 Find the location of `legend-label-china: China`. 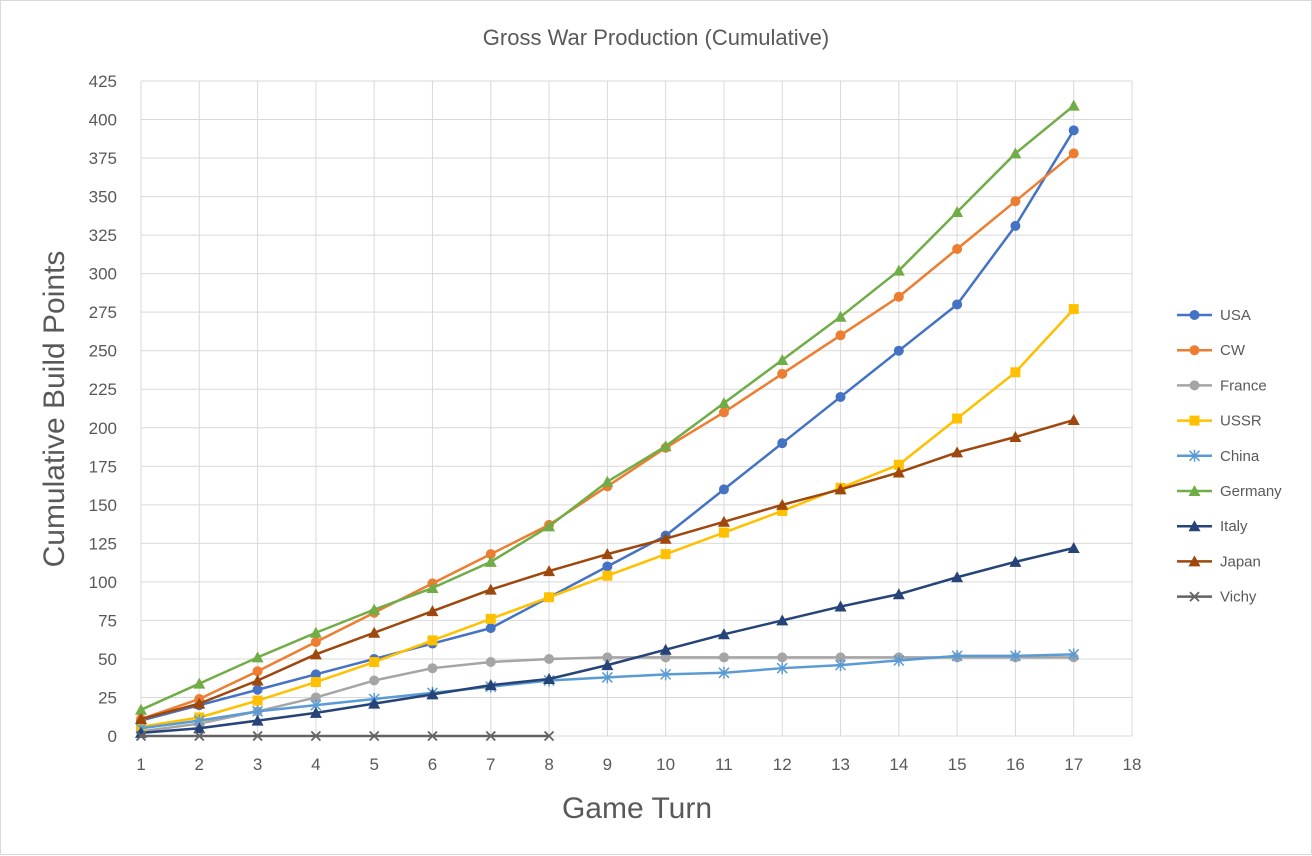

legend-label-china: China is located at coordinates (1240, 456).